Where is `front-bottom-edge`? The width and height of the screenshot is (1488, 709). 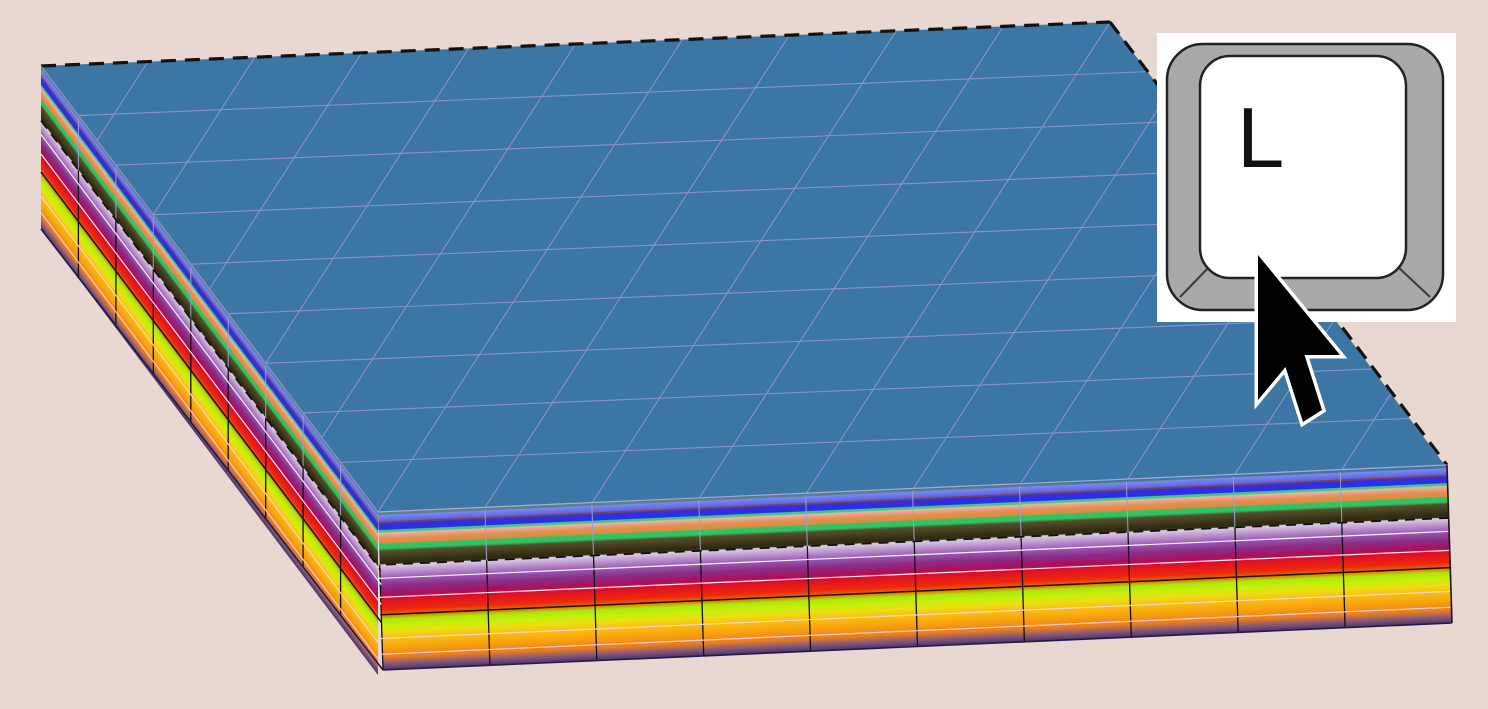 front-bottom-edge is located at coordinates (917, 646).